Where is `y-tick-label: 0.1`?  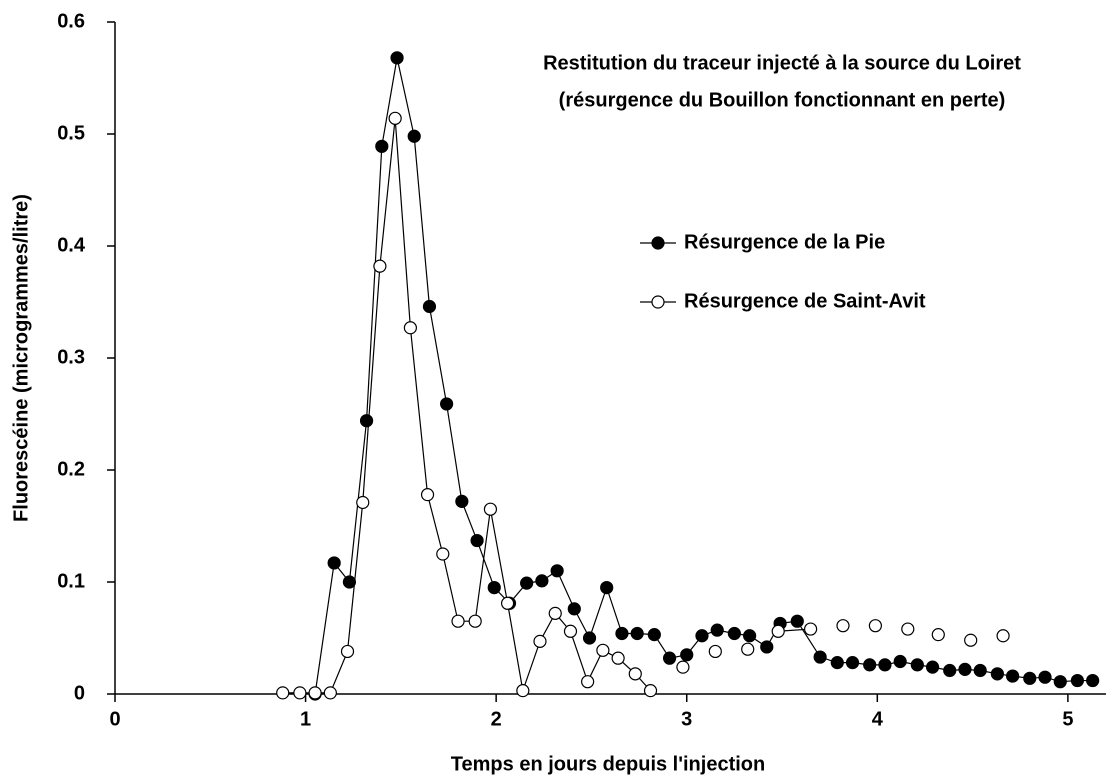
y-tick-label: 0.1 is located at coordinates (71, 581).